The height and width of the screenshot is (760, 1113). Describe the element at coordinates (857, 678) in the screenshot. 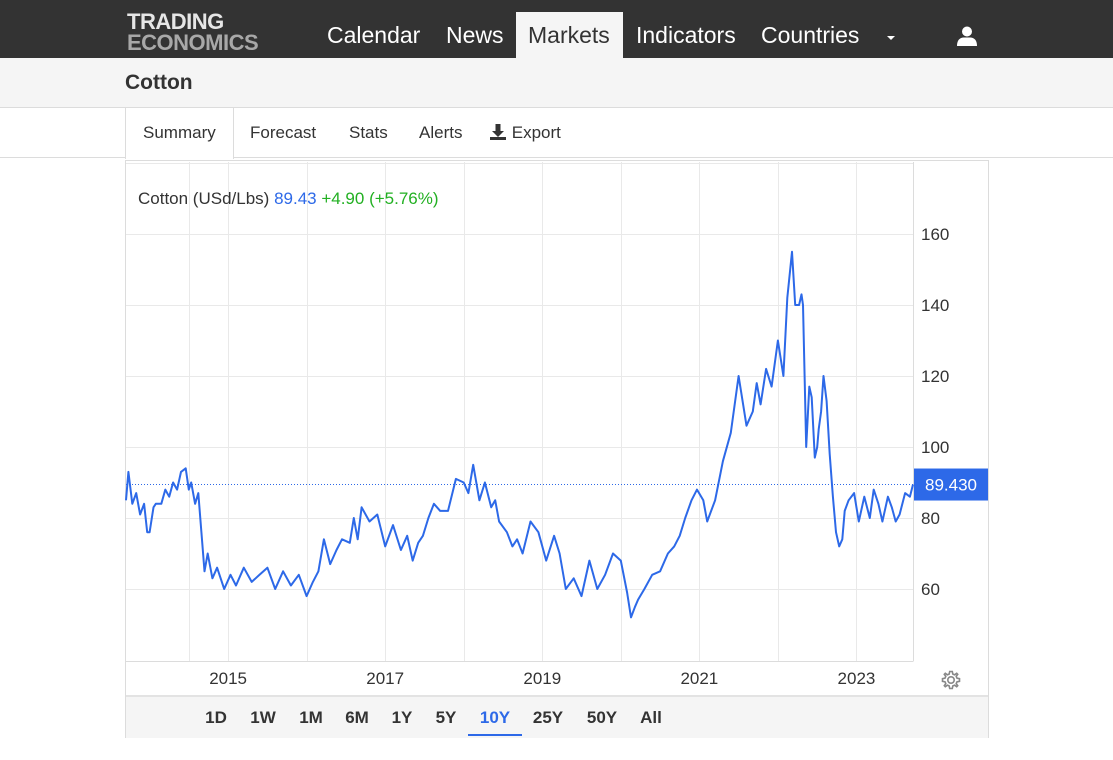

I see `x-tick-label: 2023` at that location.